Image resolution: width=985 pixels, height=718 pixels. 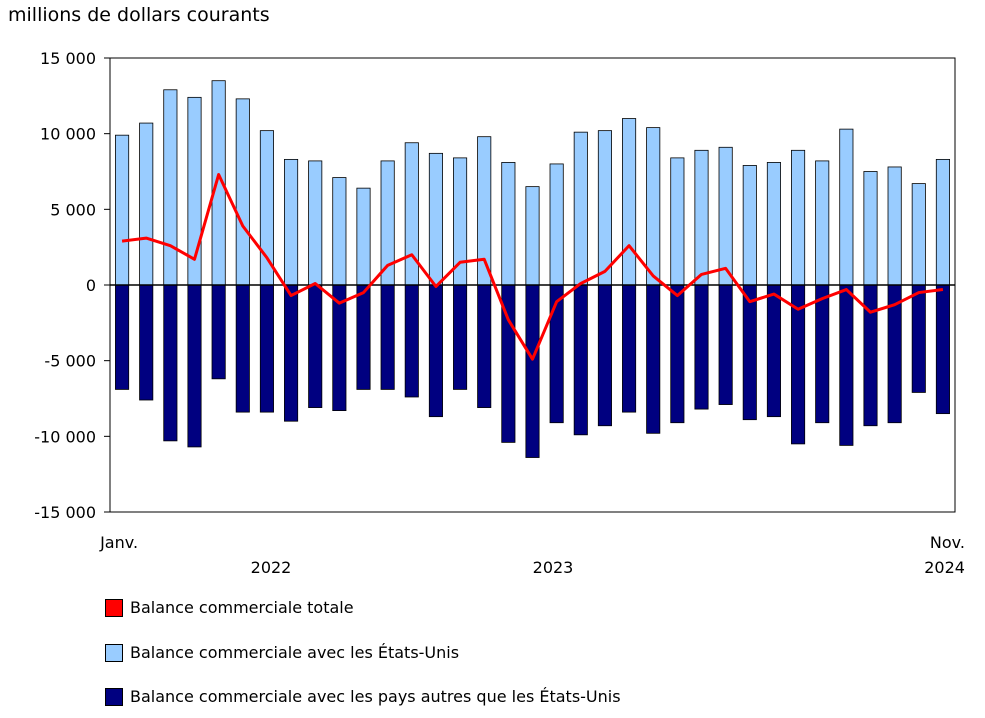 I want to click on legend-swatch-total, so click(x=114, y=607).